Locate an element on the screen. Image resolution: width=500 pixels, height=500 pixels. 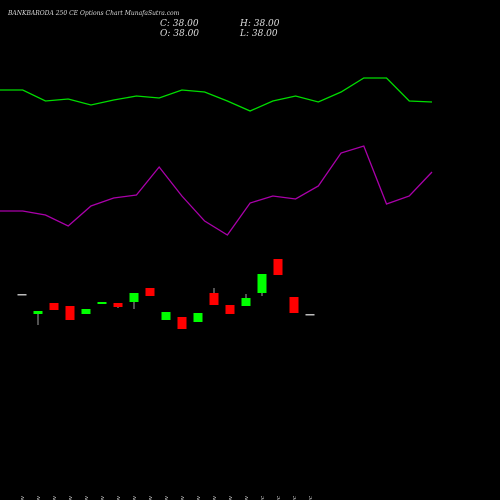
x-tick-label: 11 Nov is located at coordinates (39, 497).